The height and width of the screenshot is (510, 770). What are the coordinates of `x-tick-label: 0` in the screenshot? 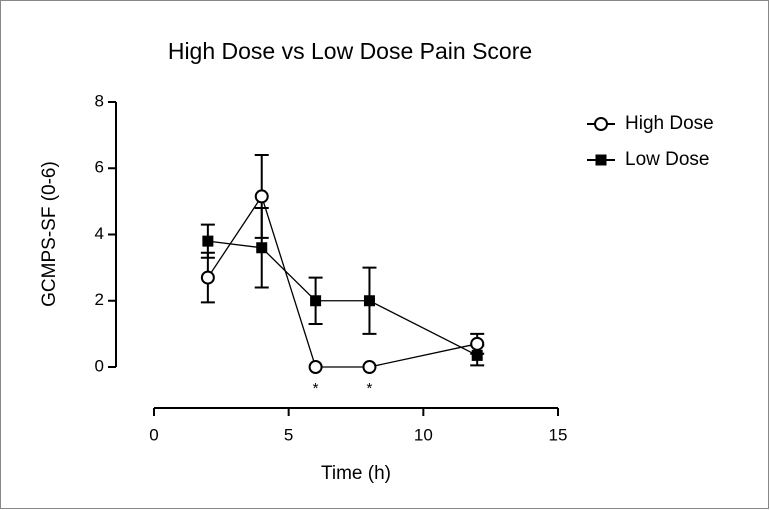 It's located at (153, 434).